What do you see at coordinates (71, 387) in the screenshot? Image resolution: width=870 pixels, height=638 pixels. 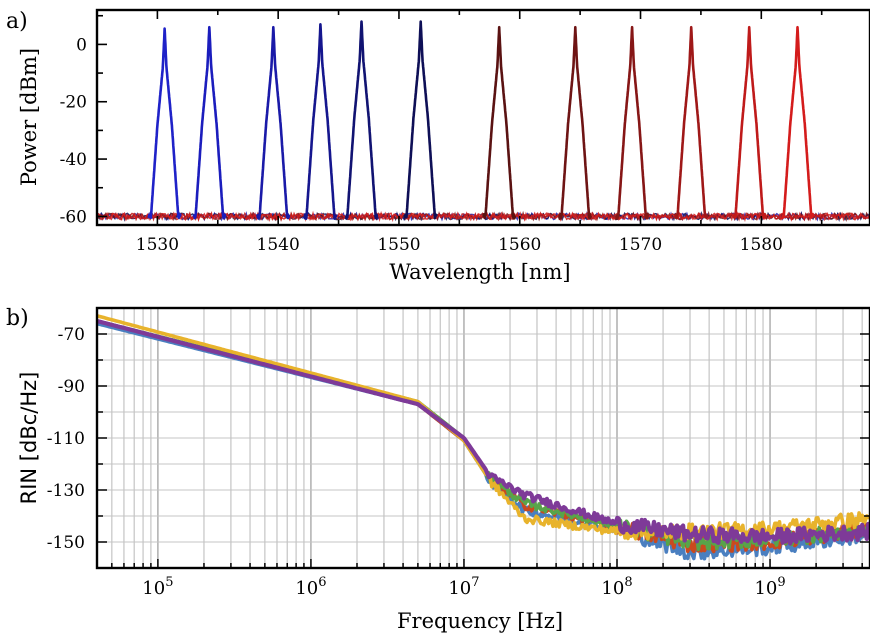 I see `panel-b-y-tick-label: -90` at bounding box center [71, 387].